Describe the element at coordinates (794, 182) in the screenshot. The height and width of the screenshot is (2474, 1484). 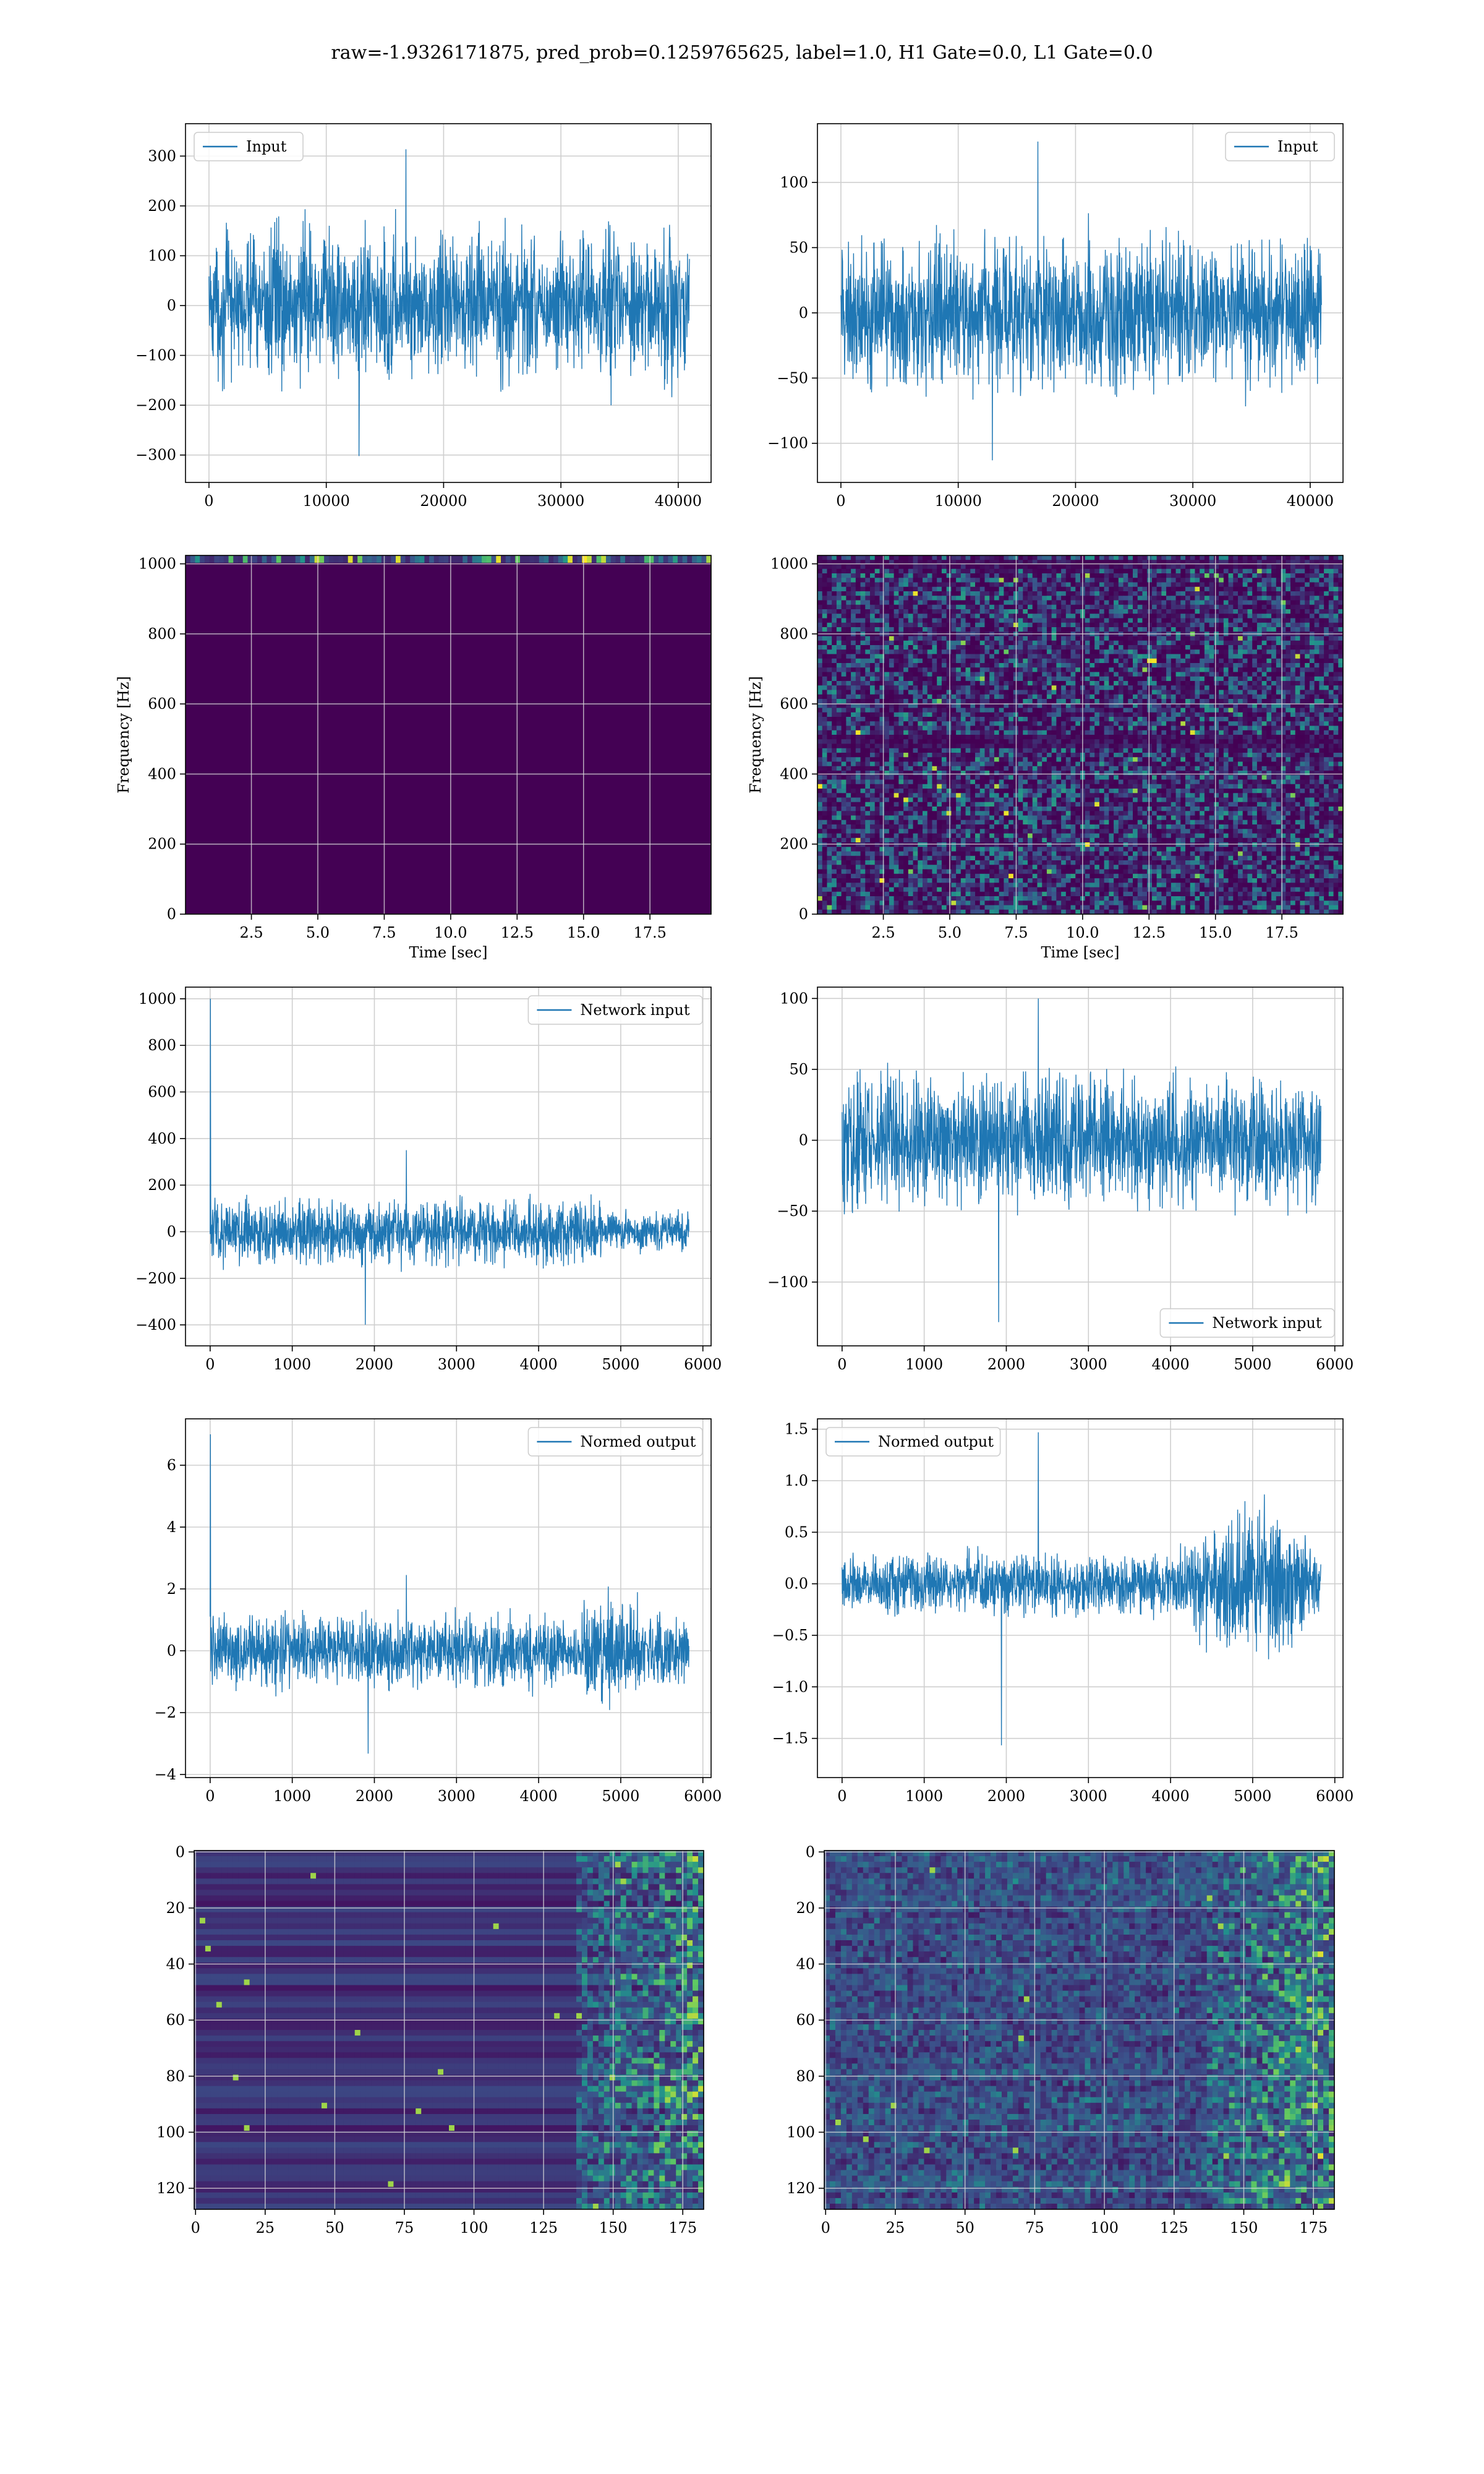
I see `y-tick-label: 100` at that location.